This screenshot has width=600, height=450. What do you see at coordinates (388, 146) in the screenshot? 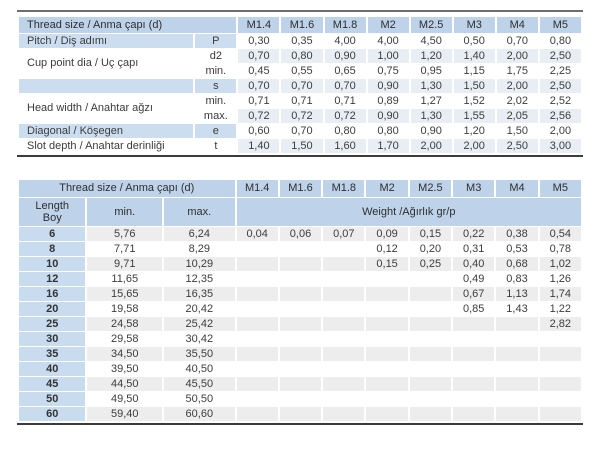
I see `spec-value: 1,70` at bounding box center [388, 146].